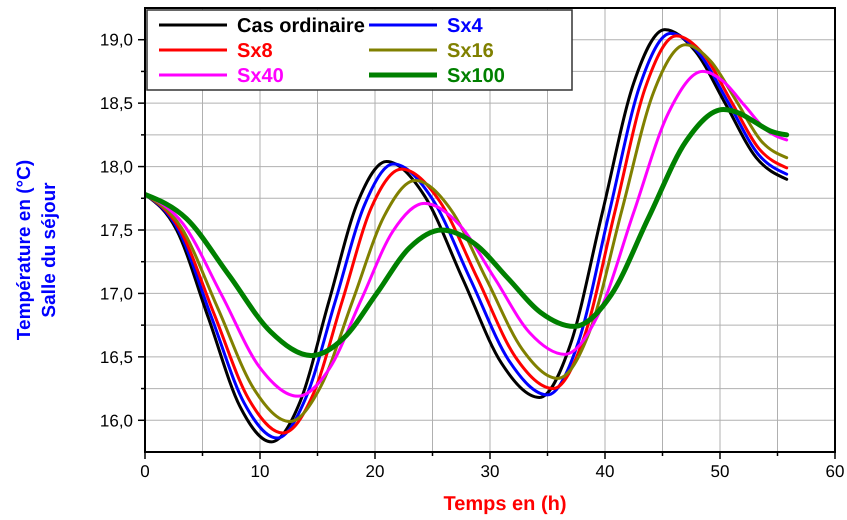 The width and height of the screenshot is (847, 520). What do you see at coordinates (476, 76) in the screenshot?
I see `legend-label: Sx100` at bounding box center [476, 76].